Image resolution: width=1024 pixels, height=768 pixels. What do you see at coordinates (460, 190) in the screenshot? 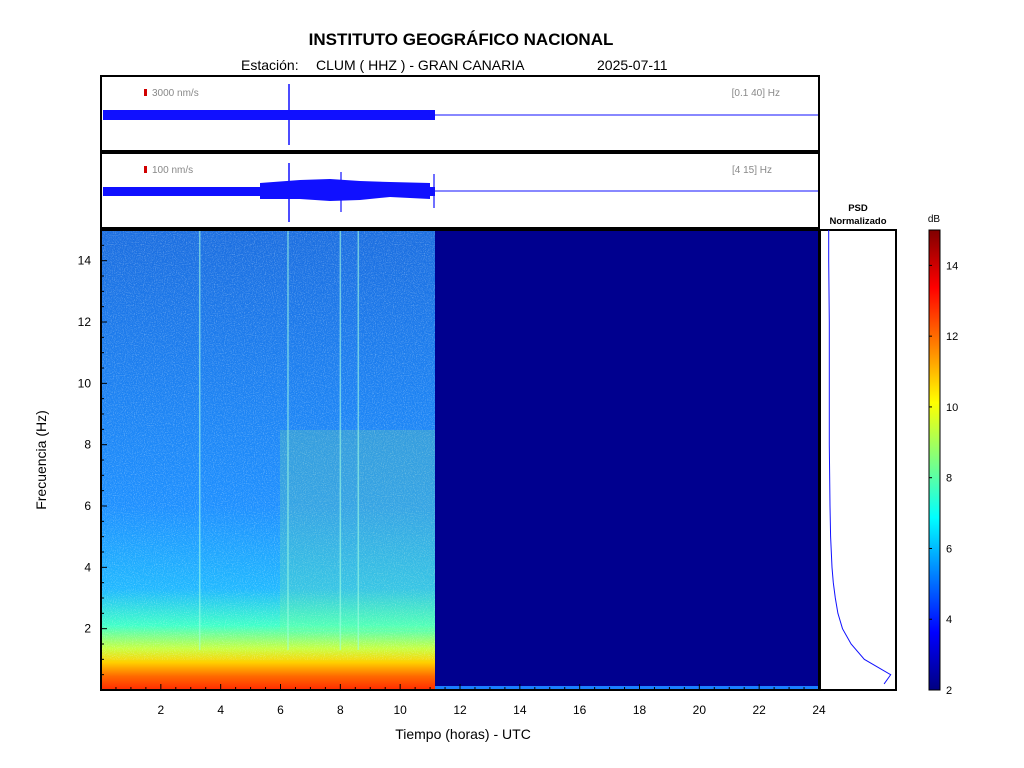
I see `trace-panel-filtered: 100 nm/s [4 15] Hz` at bounding box center [460, 190].